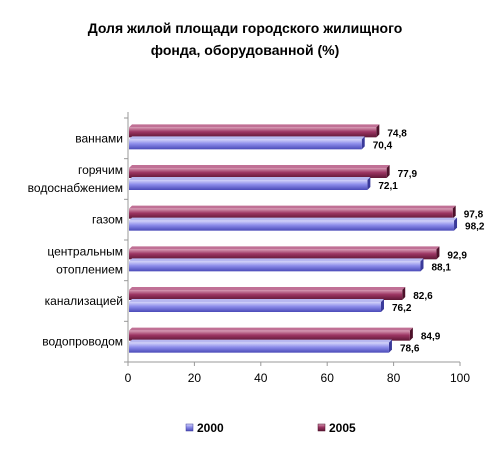 The height and width of the screenshot is (461, 491). I want to click on category-label: водопроводом, so click(82, 342).